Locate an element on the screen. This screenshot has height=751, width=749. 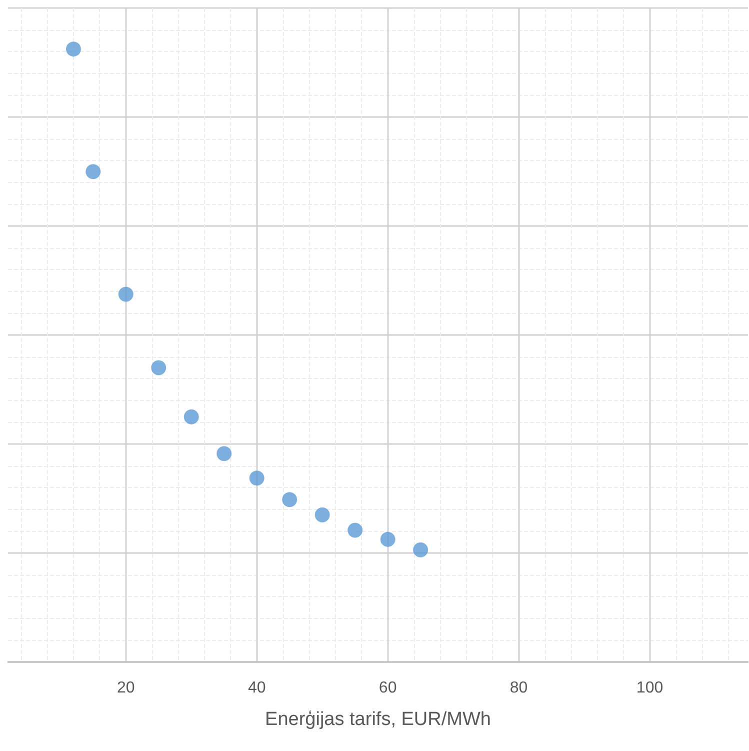
x-tick-label: 60 is located at coordinates (387, 688).